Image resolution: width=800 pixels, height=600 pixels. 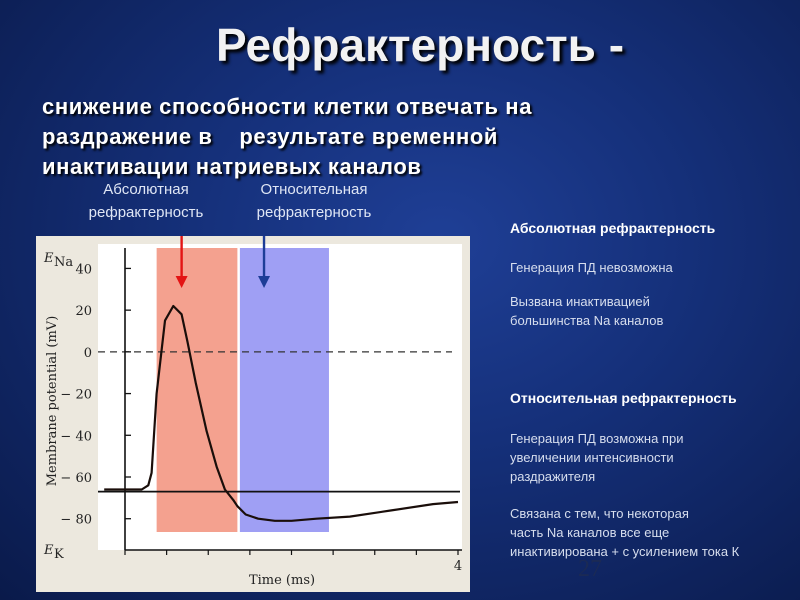 What do you see at coordinates (591, 267) in the screenshot?
I see `abs-text1: Генерация ПД невозможна` at bounding box center [591, 267].